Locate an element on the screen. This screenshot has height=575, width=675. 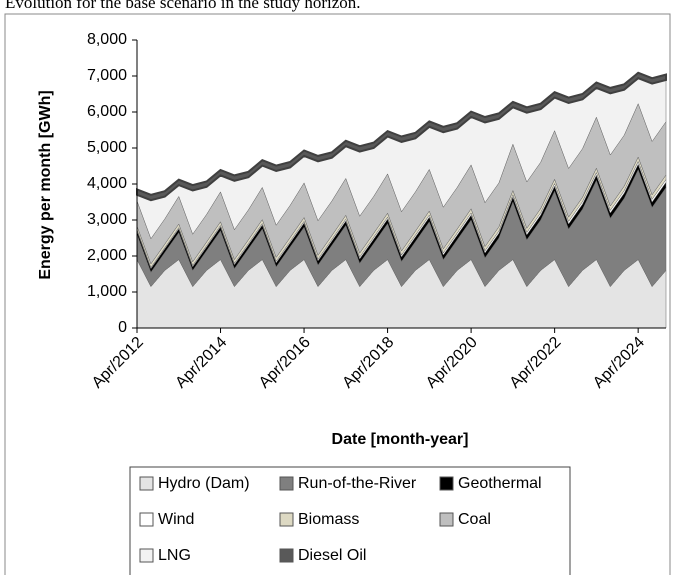
x-tick-label: Apr/2016 is located at coordinates (285, 363).